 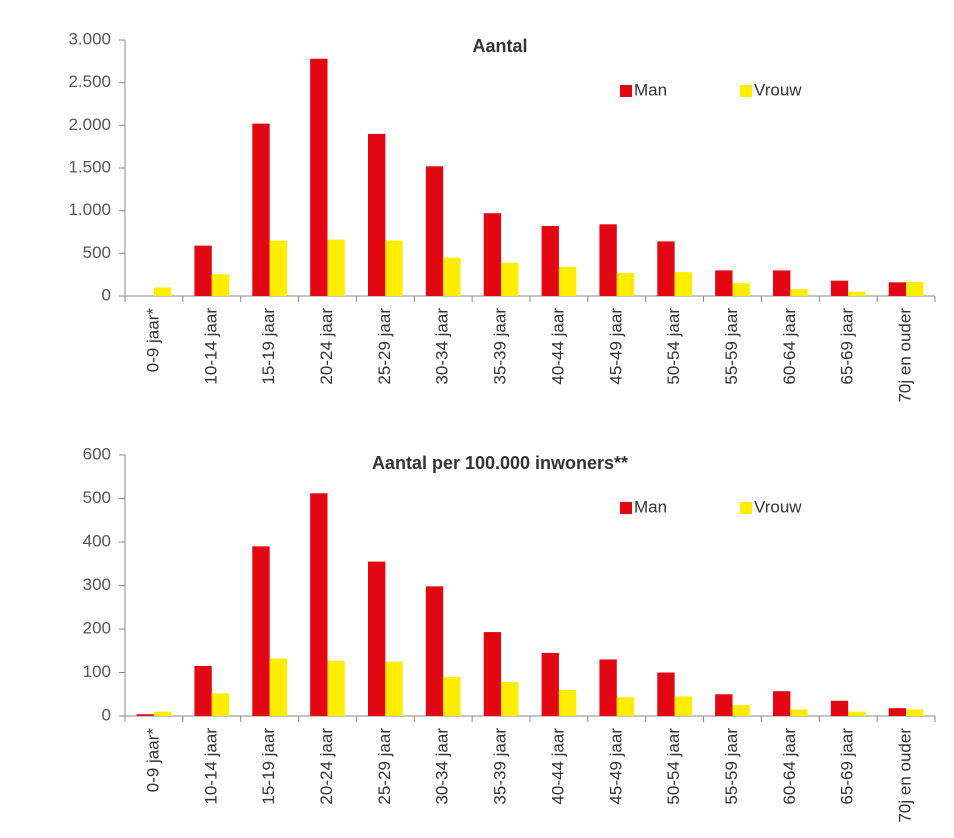 What do you see at coordinates (89, 38) in the screenshot?
I see `y-tick-label: 3.000` at bounding box center [89, 38].